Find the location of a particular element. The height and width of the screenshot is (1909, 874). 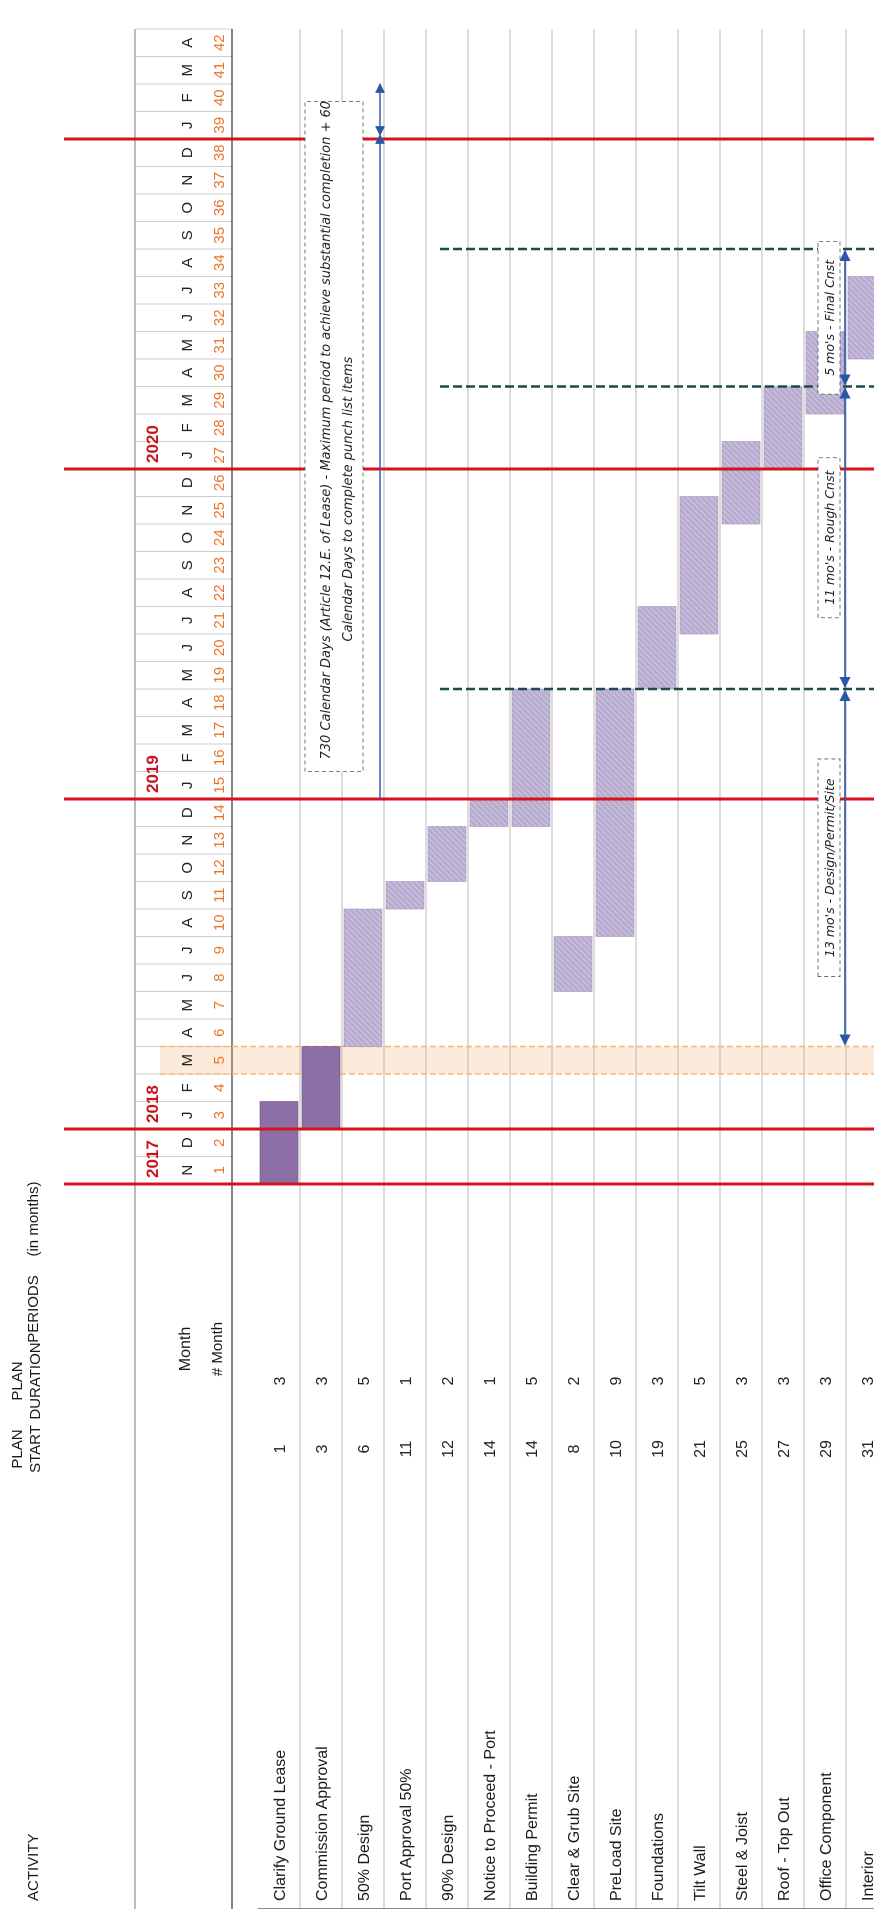

activity-label: Clear & Grub Site is located at coordinates (574, 1838).